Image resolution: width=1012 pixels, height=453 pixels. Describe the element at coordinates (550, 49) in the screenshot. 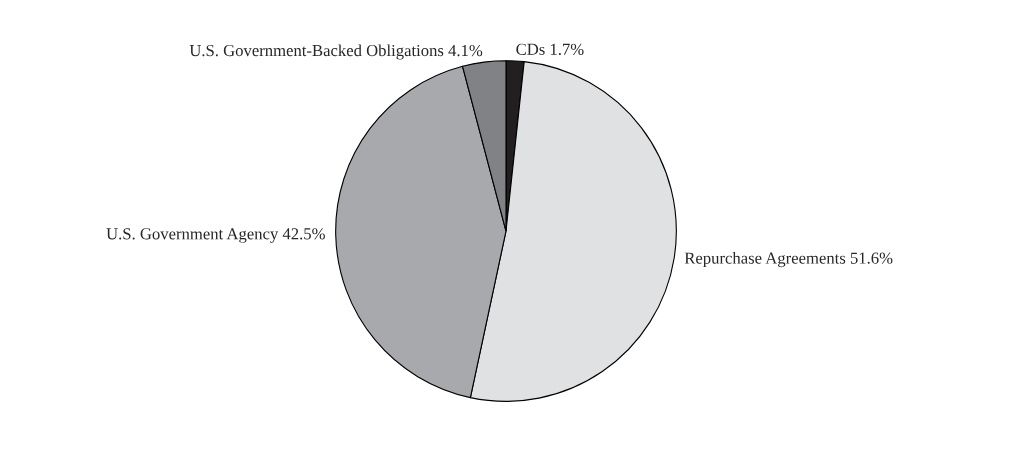

I see `slice-label: CDs 1.7%` at that location.